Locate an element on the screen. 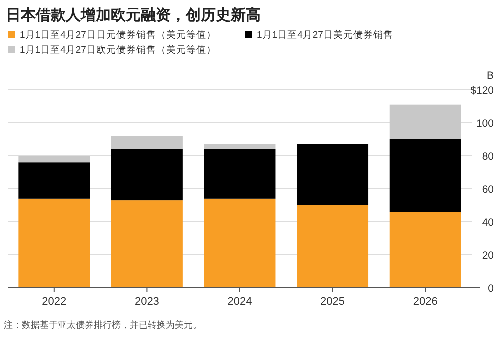 The image size is (500, 352). annotation: 注：数据基于亚太债券排行榜，并已转换为美元。 is located at coordinates (103, 325).